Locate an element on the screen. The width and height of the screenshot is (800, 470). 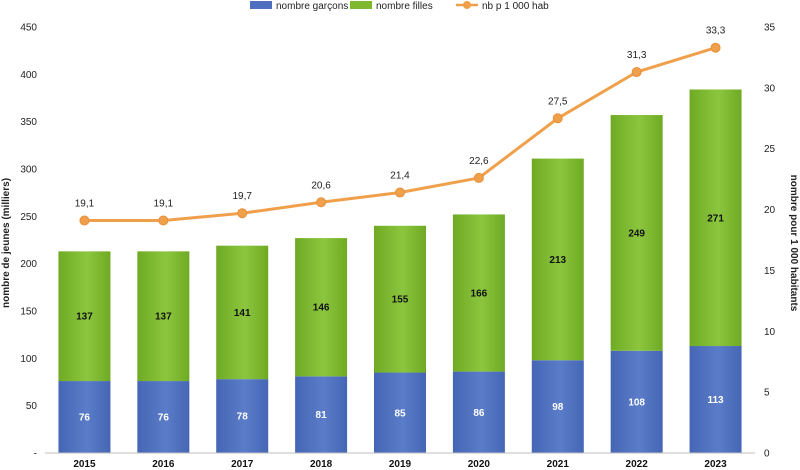
bar-garcons-label: 78 is located at coordinates (243, 417).